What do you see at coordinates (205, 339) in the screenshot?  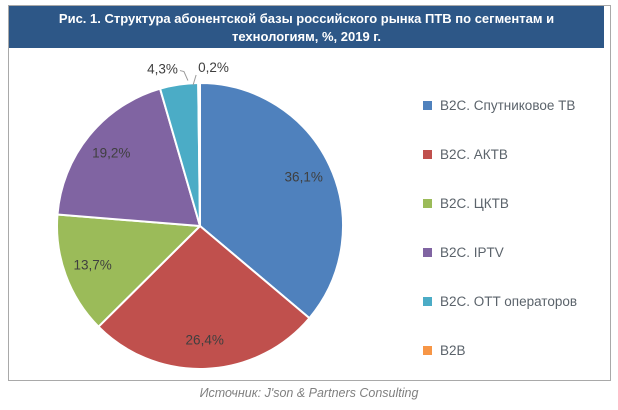 I see `pie-slice-label: 26,4%` at bounding box center [205, 339].